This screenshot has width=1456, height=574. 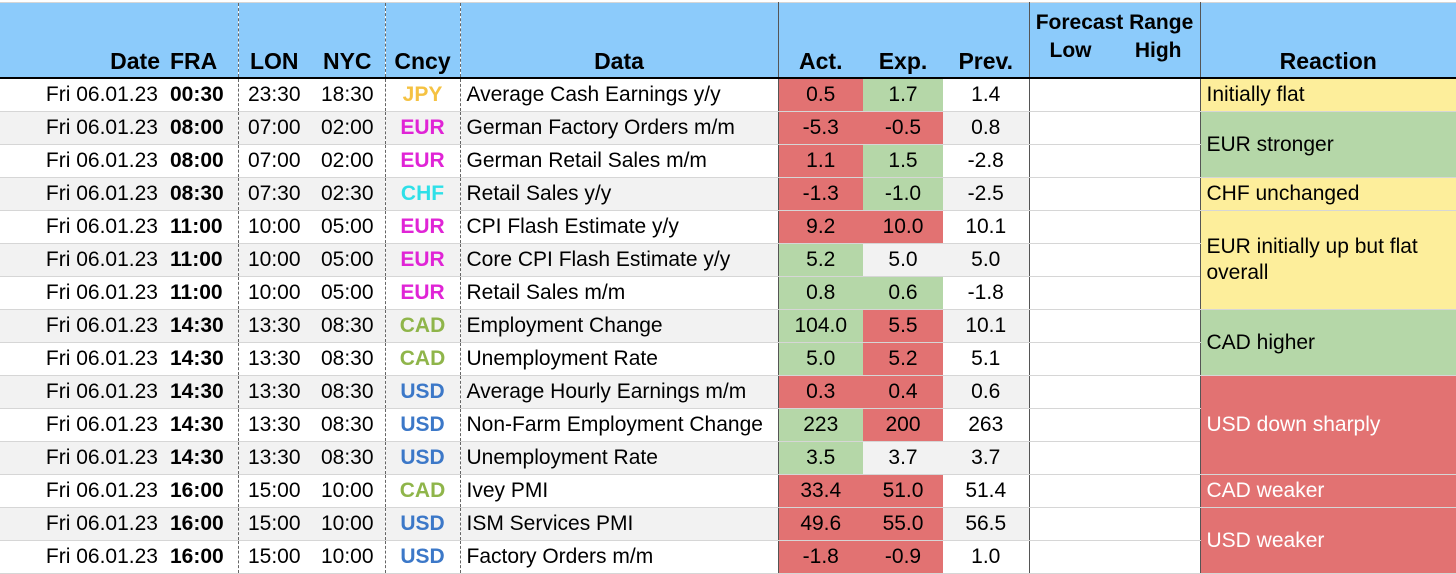 What do you see at coordinates (619, 194) in the screenshot?
I see `indicator-name-cell: Retail Sales y/y` at bounding box center [619, 194].